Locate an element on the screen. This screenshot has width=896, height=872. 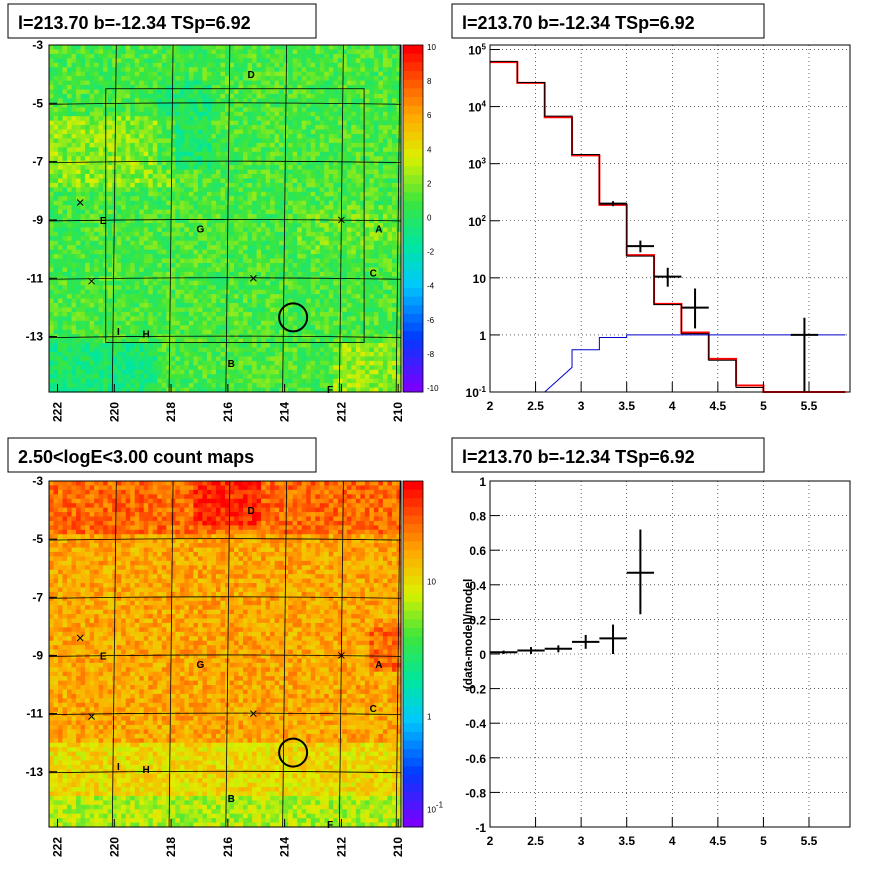
panel-title-2-box is located at coordinates (608, 21).